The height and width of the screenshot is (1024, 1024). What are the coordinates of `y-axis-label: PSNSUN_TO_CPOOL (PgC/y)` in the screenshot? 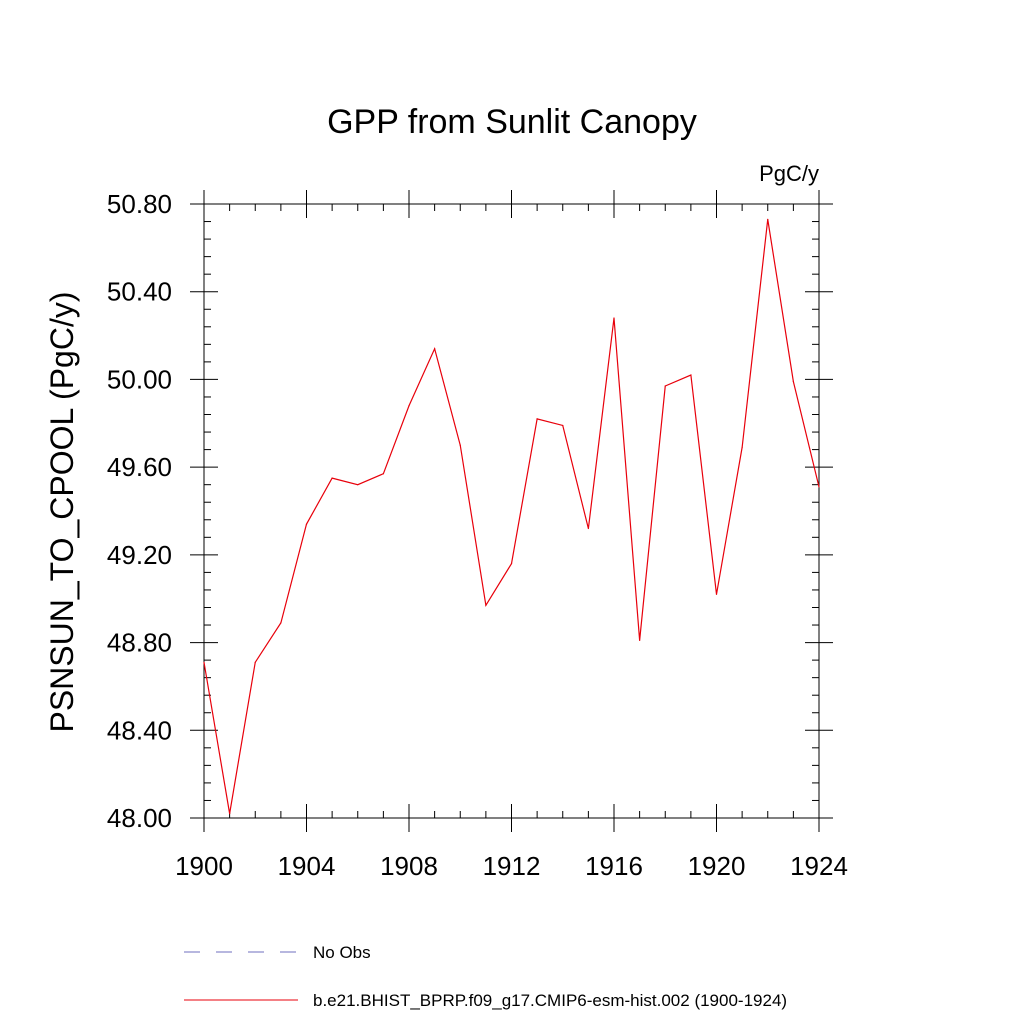 It's located at (62, 512).